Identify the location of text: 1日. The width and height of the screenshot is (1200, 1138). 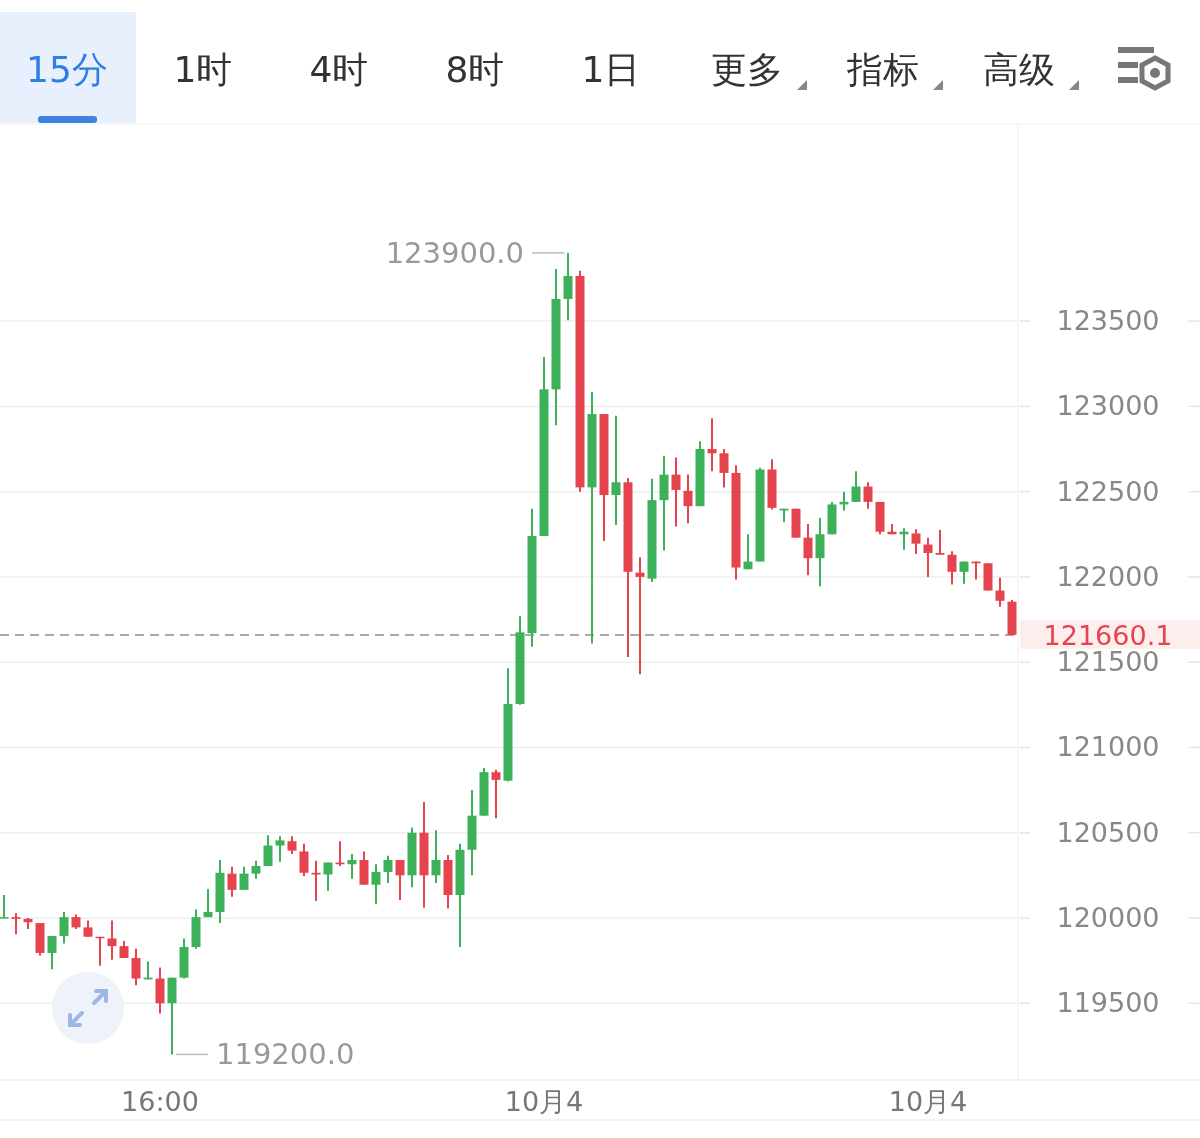
(611, 69).